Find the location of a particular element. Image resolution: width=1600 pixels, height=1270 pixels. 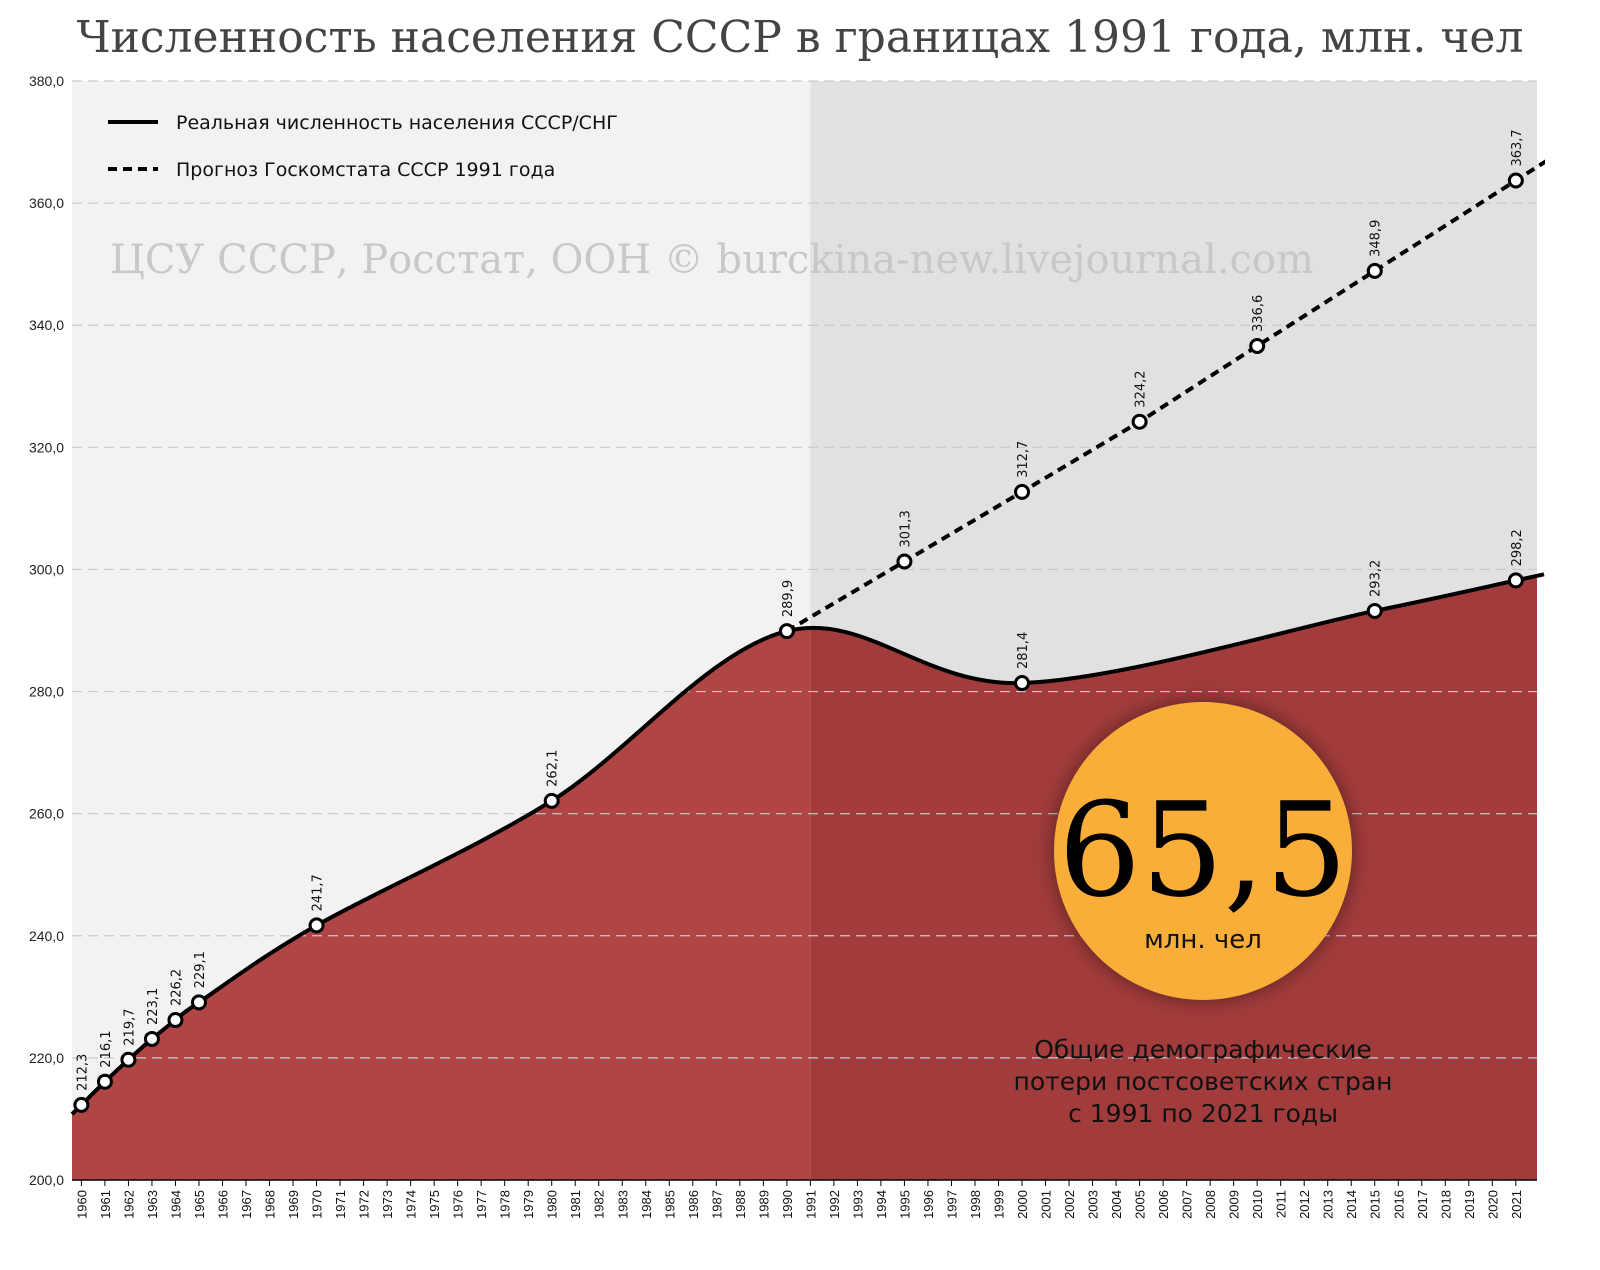

real-data-label: 289,9 is located at coordinates (788, 598).